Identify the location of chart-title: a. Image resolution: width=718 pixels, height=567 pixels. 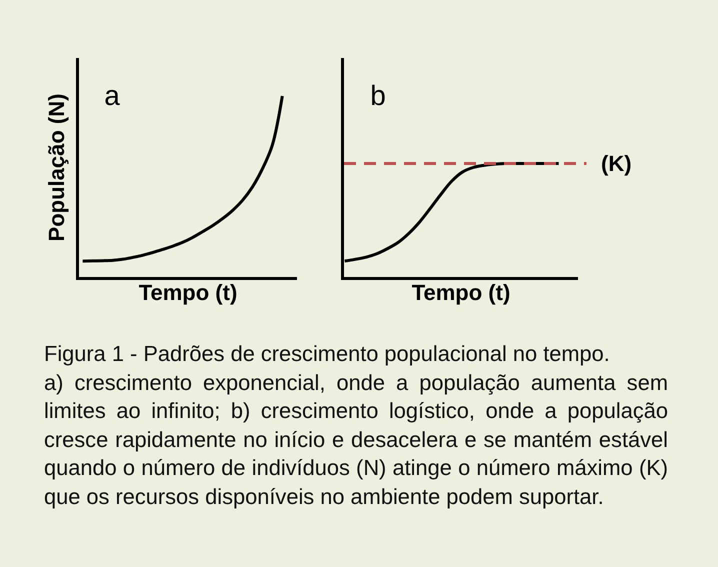
(112, 95).